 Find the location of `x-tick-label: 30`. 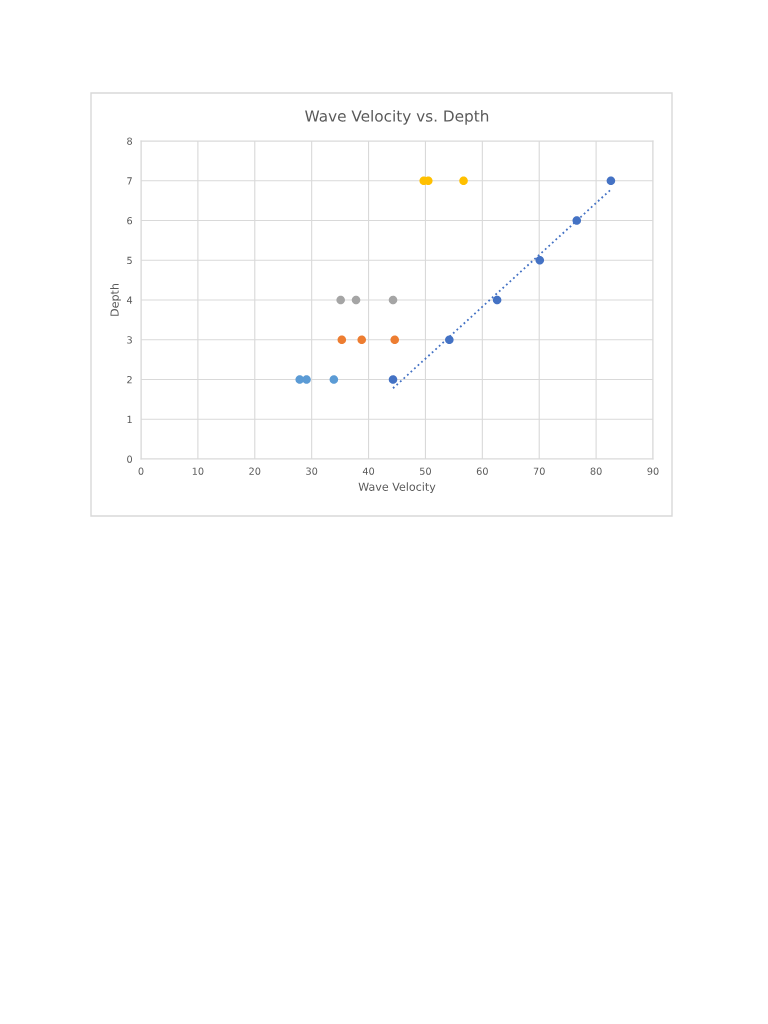

x-tick-label: 30 is located at coordinates (312, 471).